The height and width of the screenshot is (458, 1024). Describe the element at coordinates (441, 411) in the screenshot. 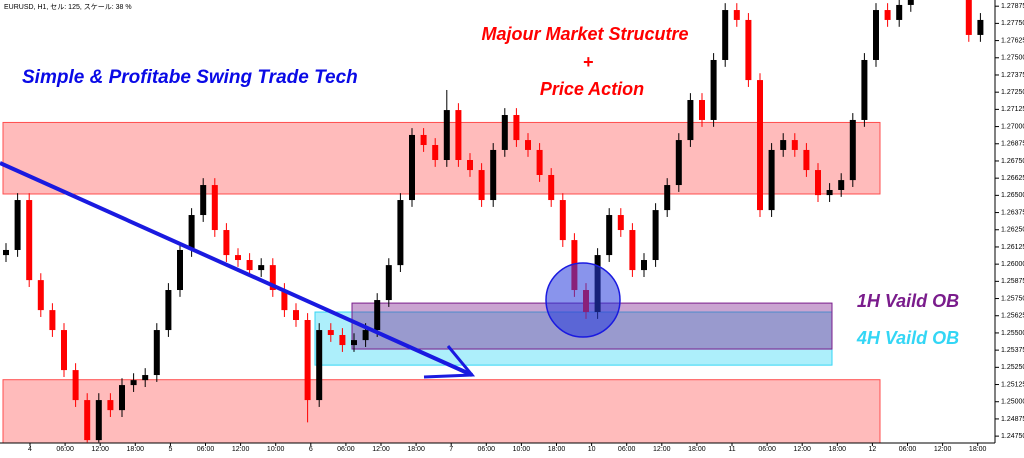

I see `zone` at that location.